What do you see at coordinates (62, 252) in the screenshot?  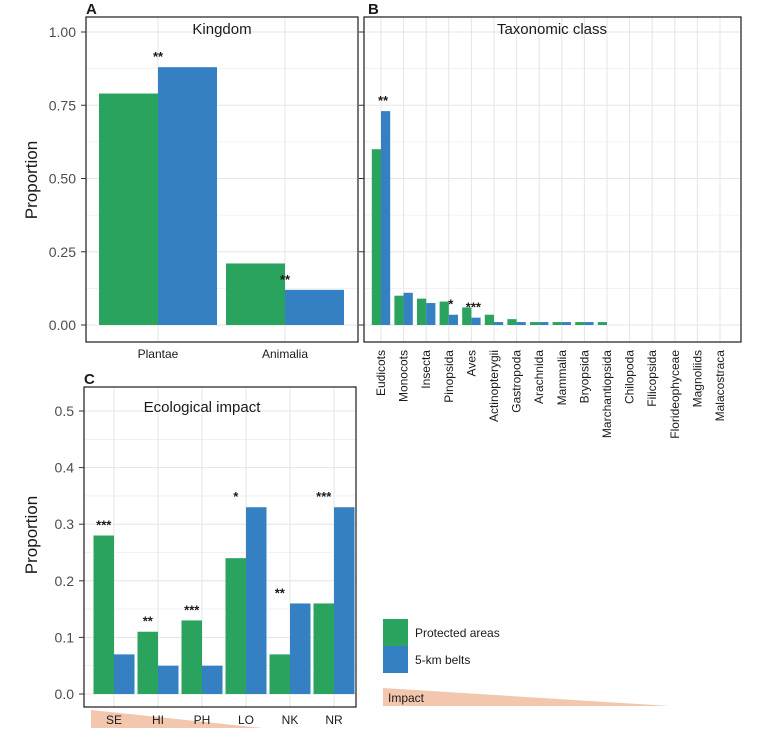 I see `y-tick-label-a: 0.25` at bounding box center [62, 252].